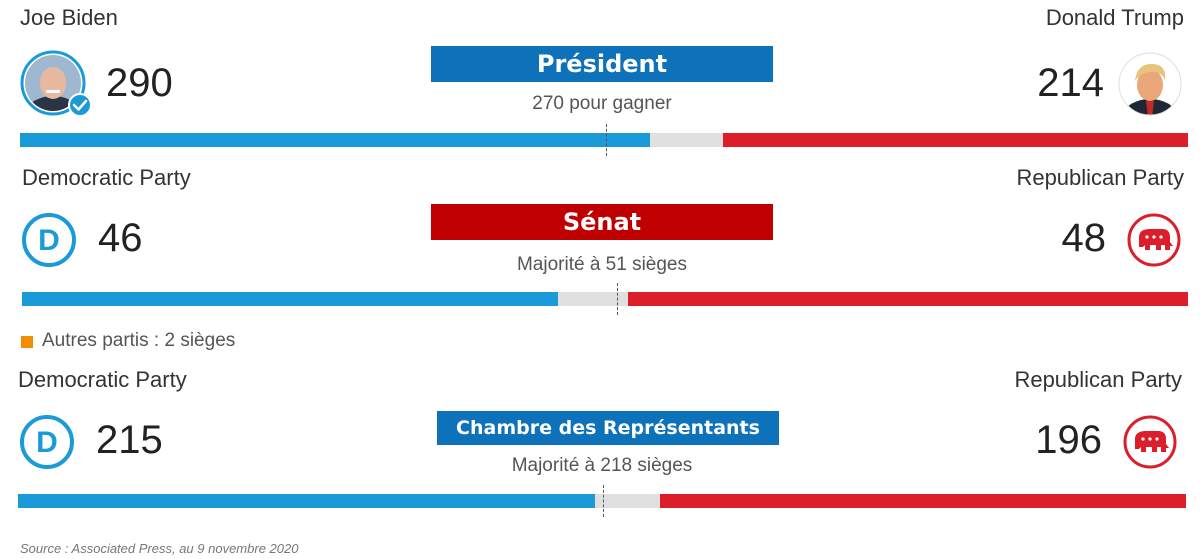 The width and height of the screenshot is (1200, 559). Describe the element at coordinates (1150, 84) in the screenshot. I see `trump-portrait-icon` at that location.